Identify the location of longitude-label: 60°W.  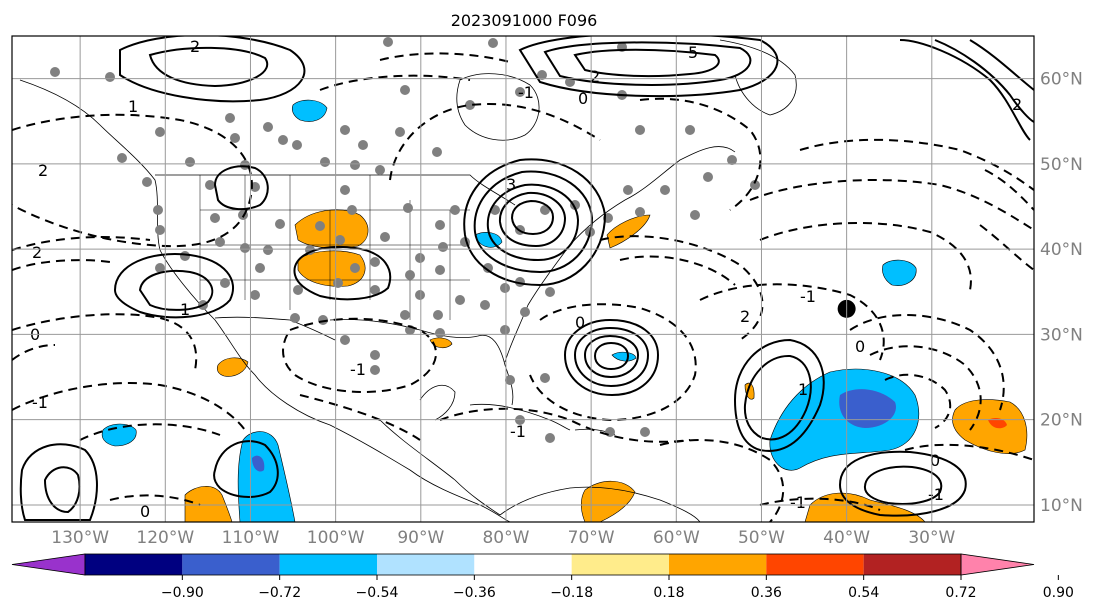
(676, 538).